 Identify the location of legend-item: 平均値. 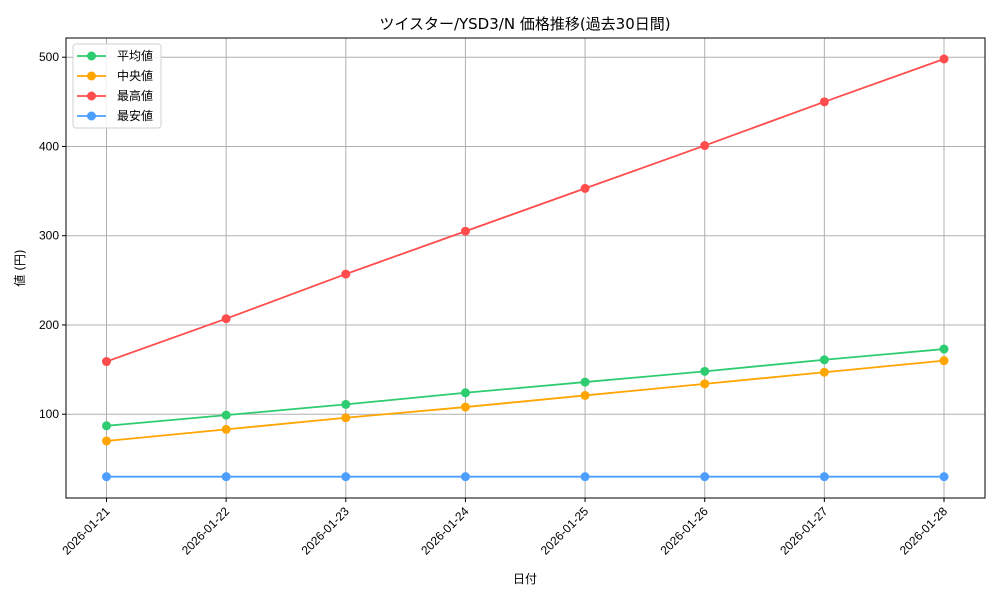
(115, 55).